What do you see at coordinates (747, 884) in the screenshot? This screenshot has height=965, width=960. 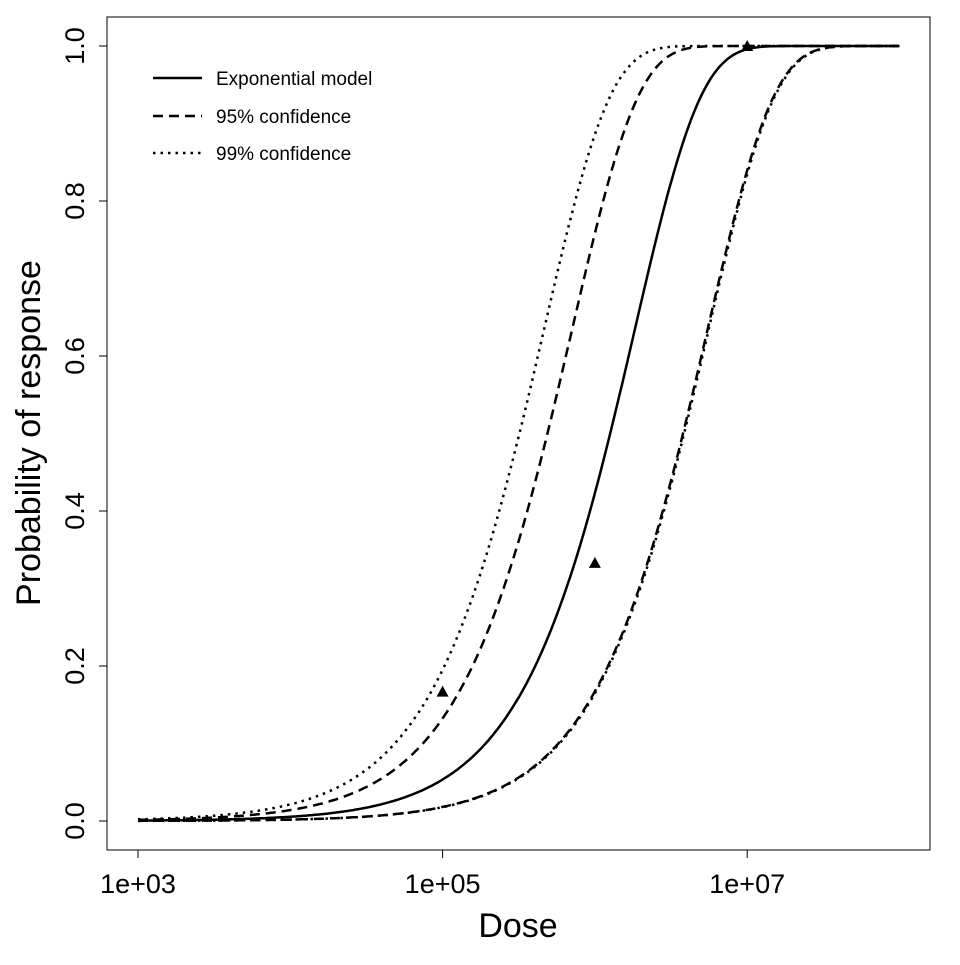 I see `x-tick-label-2: 1e+07` at bounding box center [747, 884].